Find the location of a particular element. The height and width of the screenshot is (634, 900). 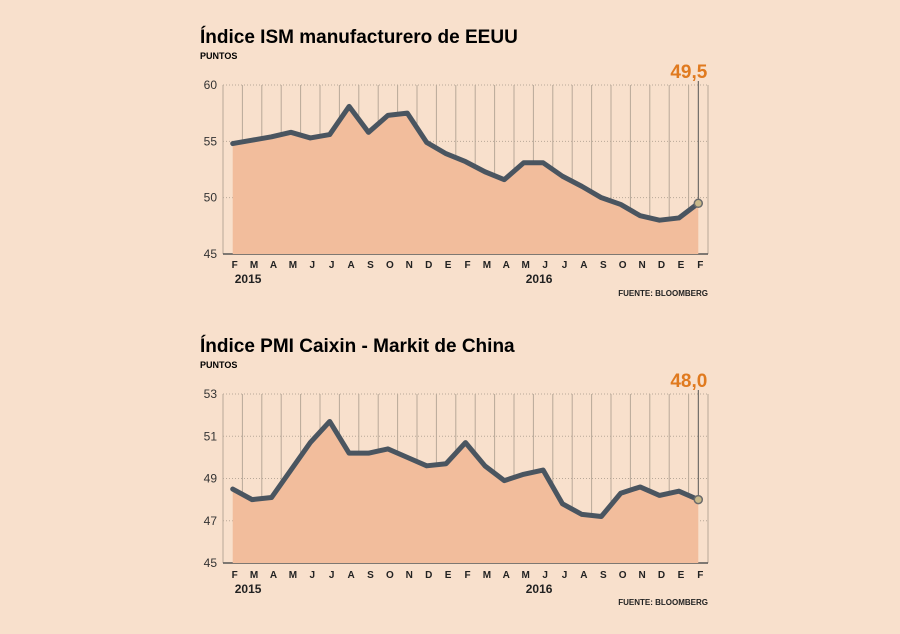

ism-ytick-label: 50 is located at coordinates (211, 198).